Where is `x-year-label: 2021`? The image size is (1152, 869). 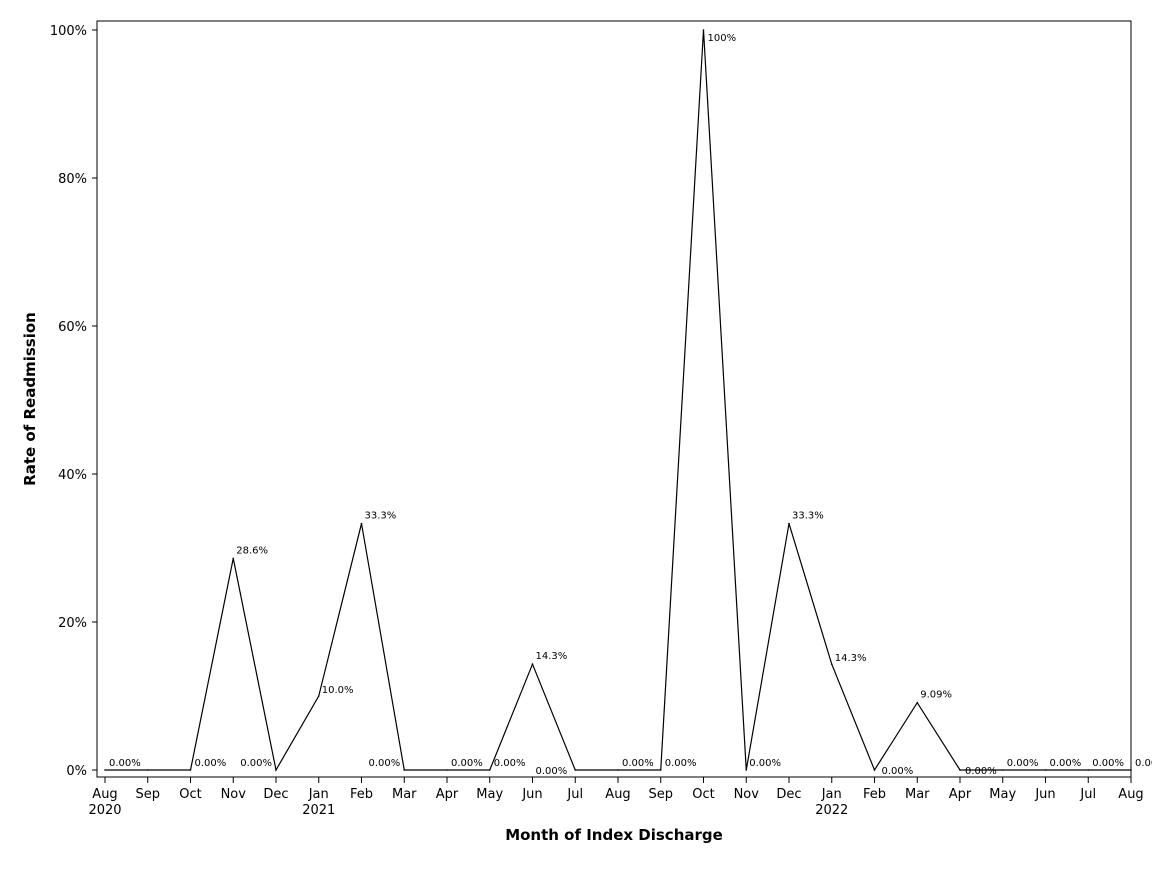
x-year-label: 2021 is located at coordinates (318, 810).